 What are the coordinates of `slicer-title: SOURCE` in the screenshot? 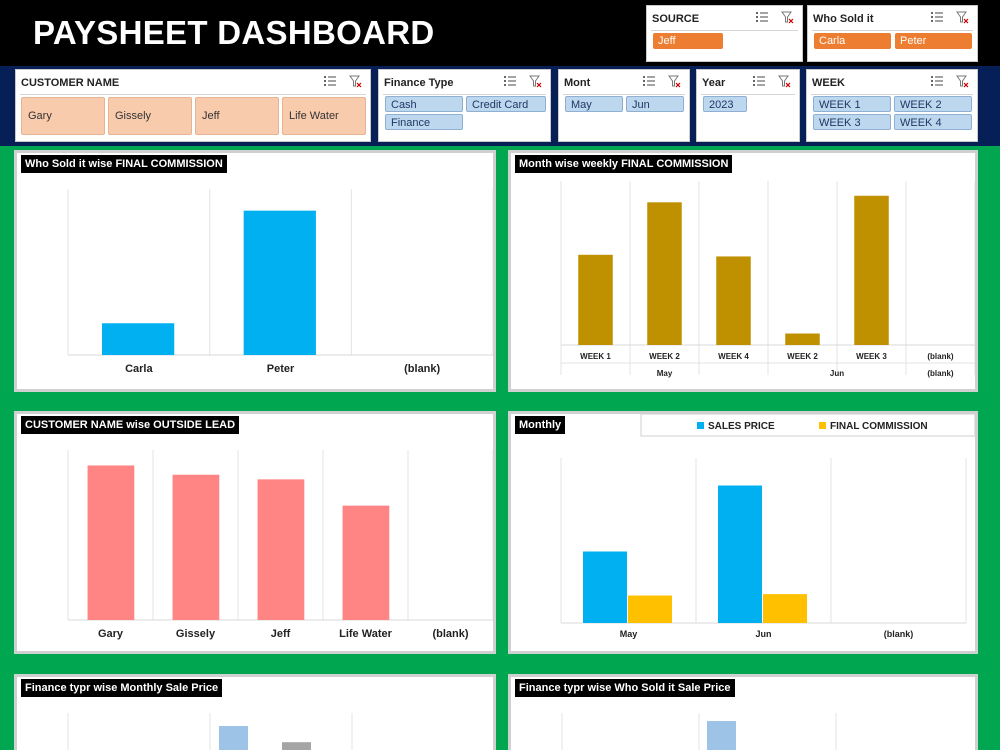 It's located at (676, 19).